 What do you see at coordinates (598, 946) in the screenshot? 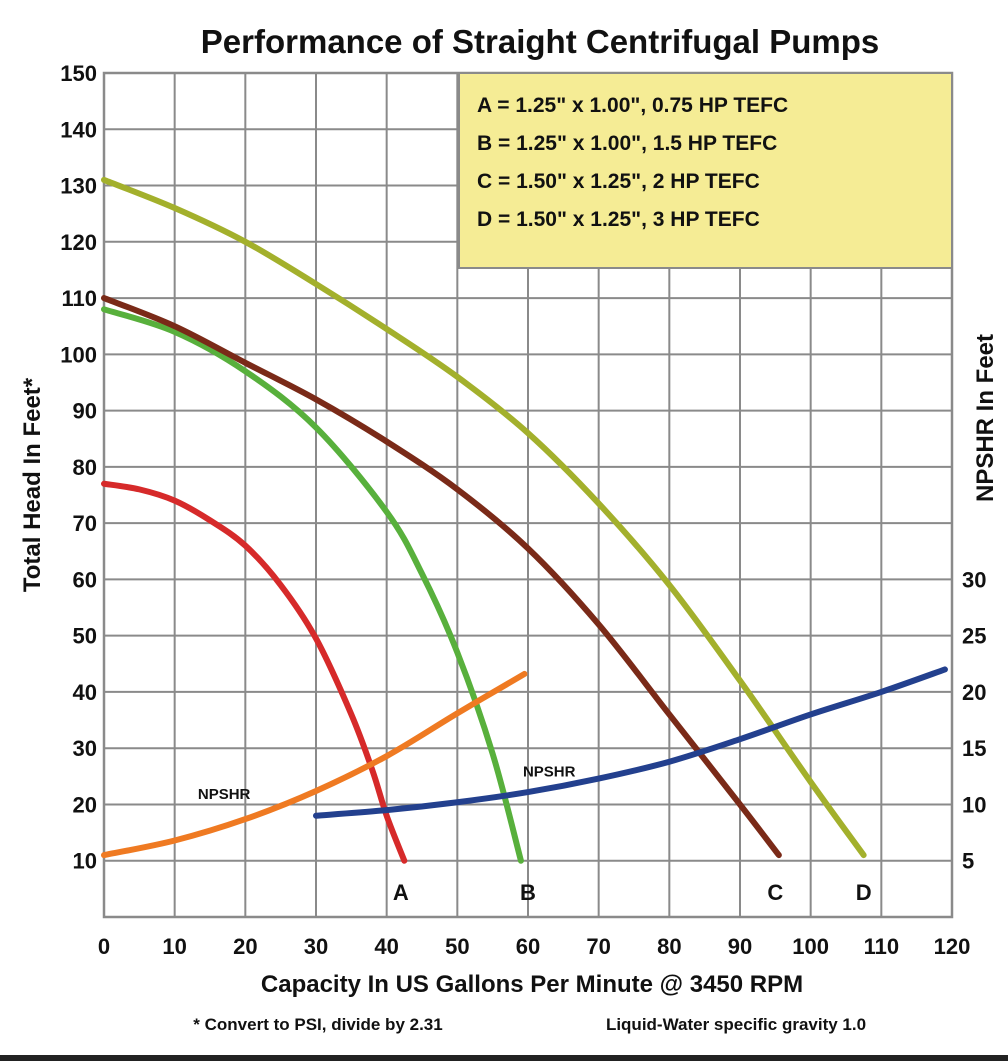
I see `x-tick-label: 70` at bounding box center [598, 946].